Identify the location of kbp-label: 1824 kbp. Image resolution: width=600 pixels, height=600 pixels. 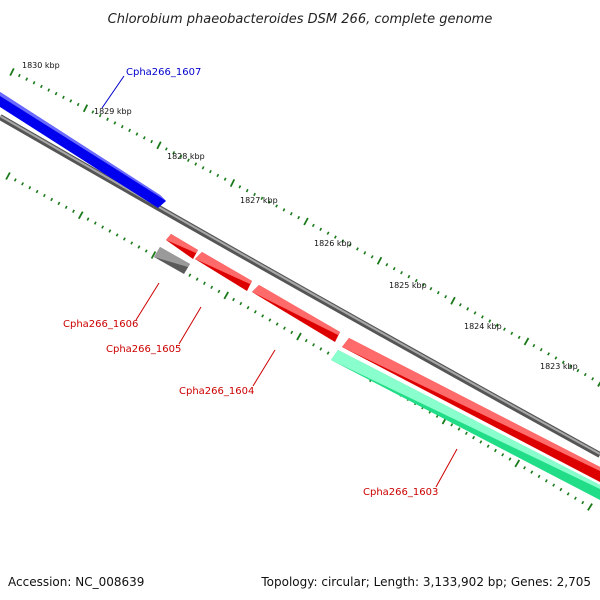
(483, 326).